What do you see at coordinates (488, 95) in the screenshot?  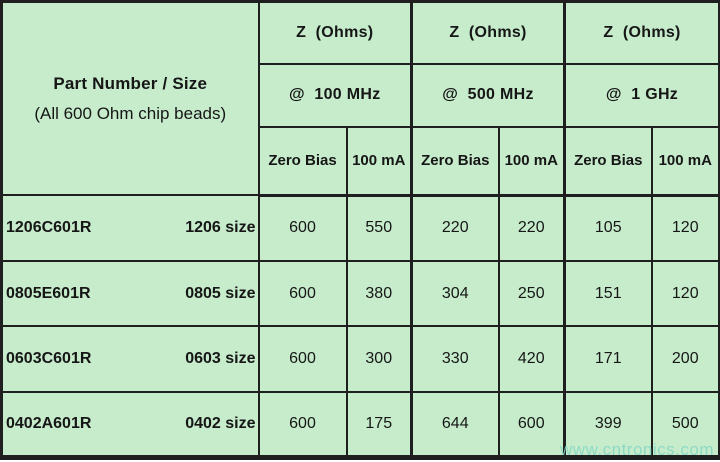 I see `freq-header-500mhz: @ 500 MHz` at bounding box center [488, 95].